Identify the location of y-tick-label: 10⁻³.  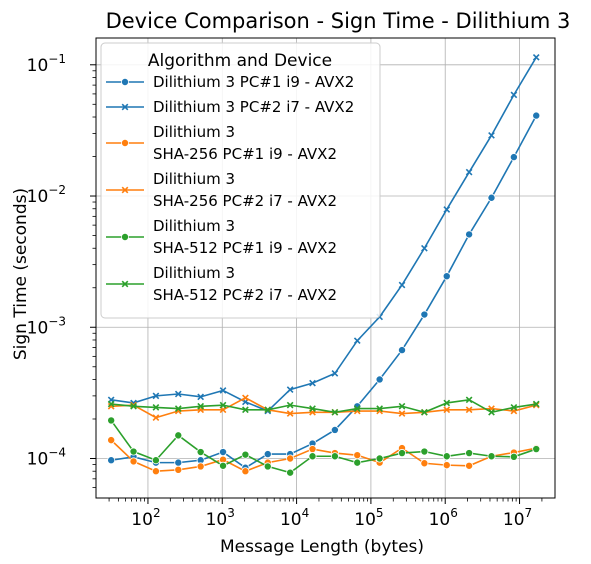
(46, 326).